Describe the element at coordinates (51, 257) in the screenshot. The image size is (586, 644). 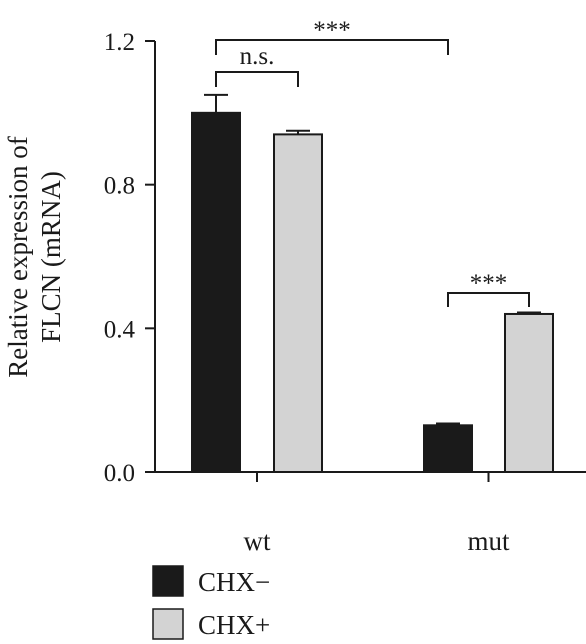
I see `y-axis-title: FLCN (mRNA)` at that location.